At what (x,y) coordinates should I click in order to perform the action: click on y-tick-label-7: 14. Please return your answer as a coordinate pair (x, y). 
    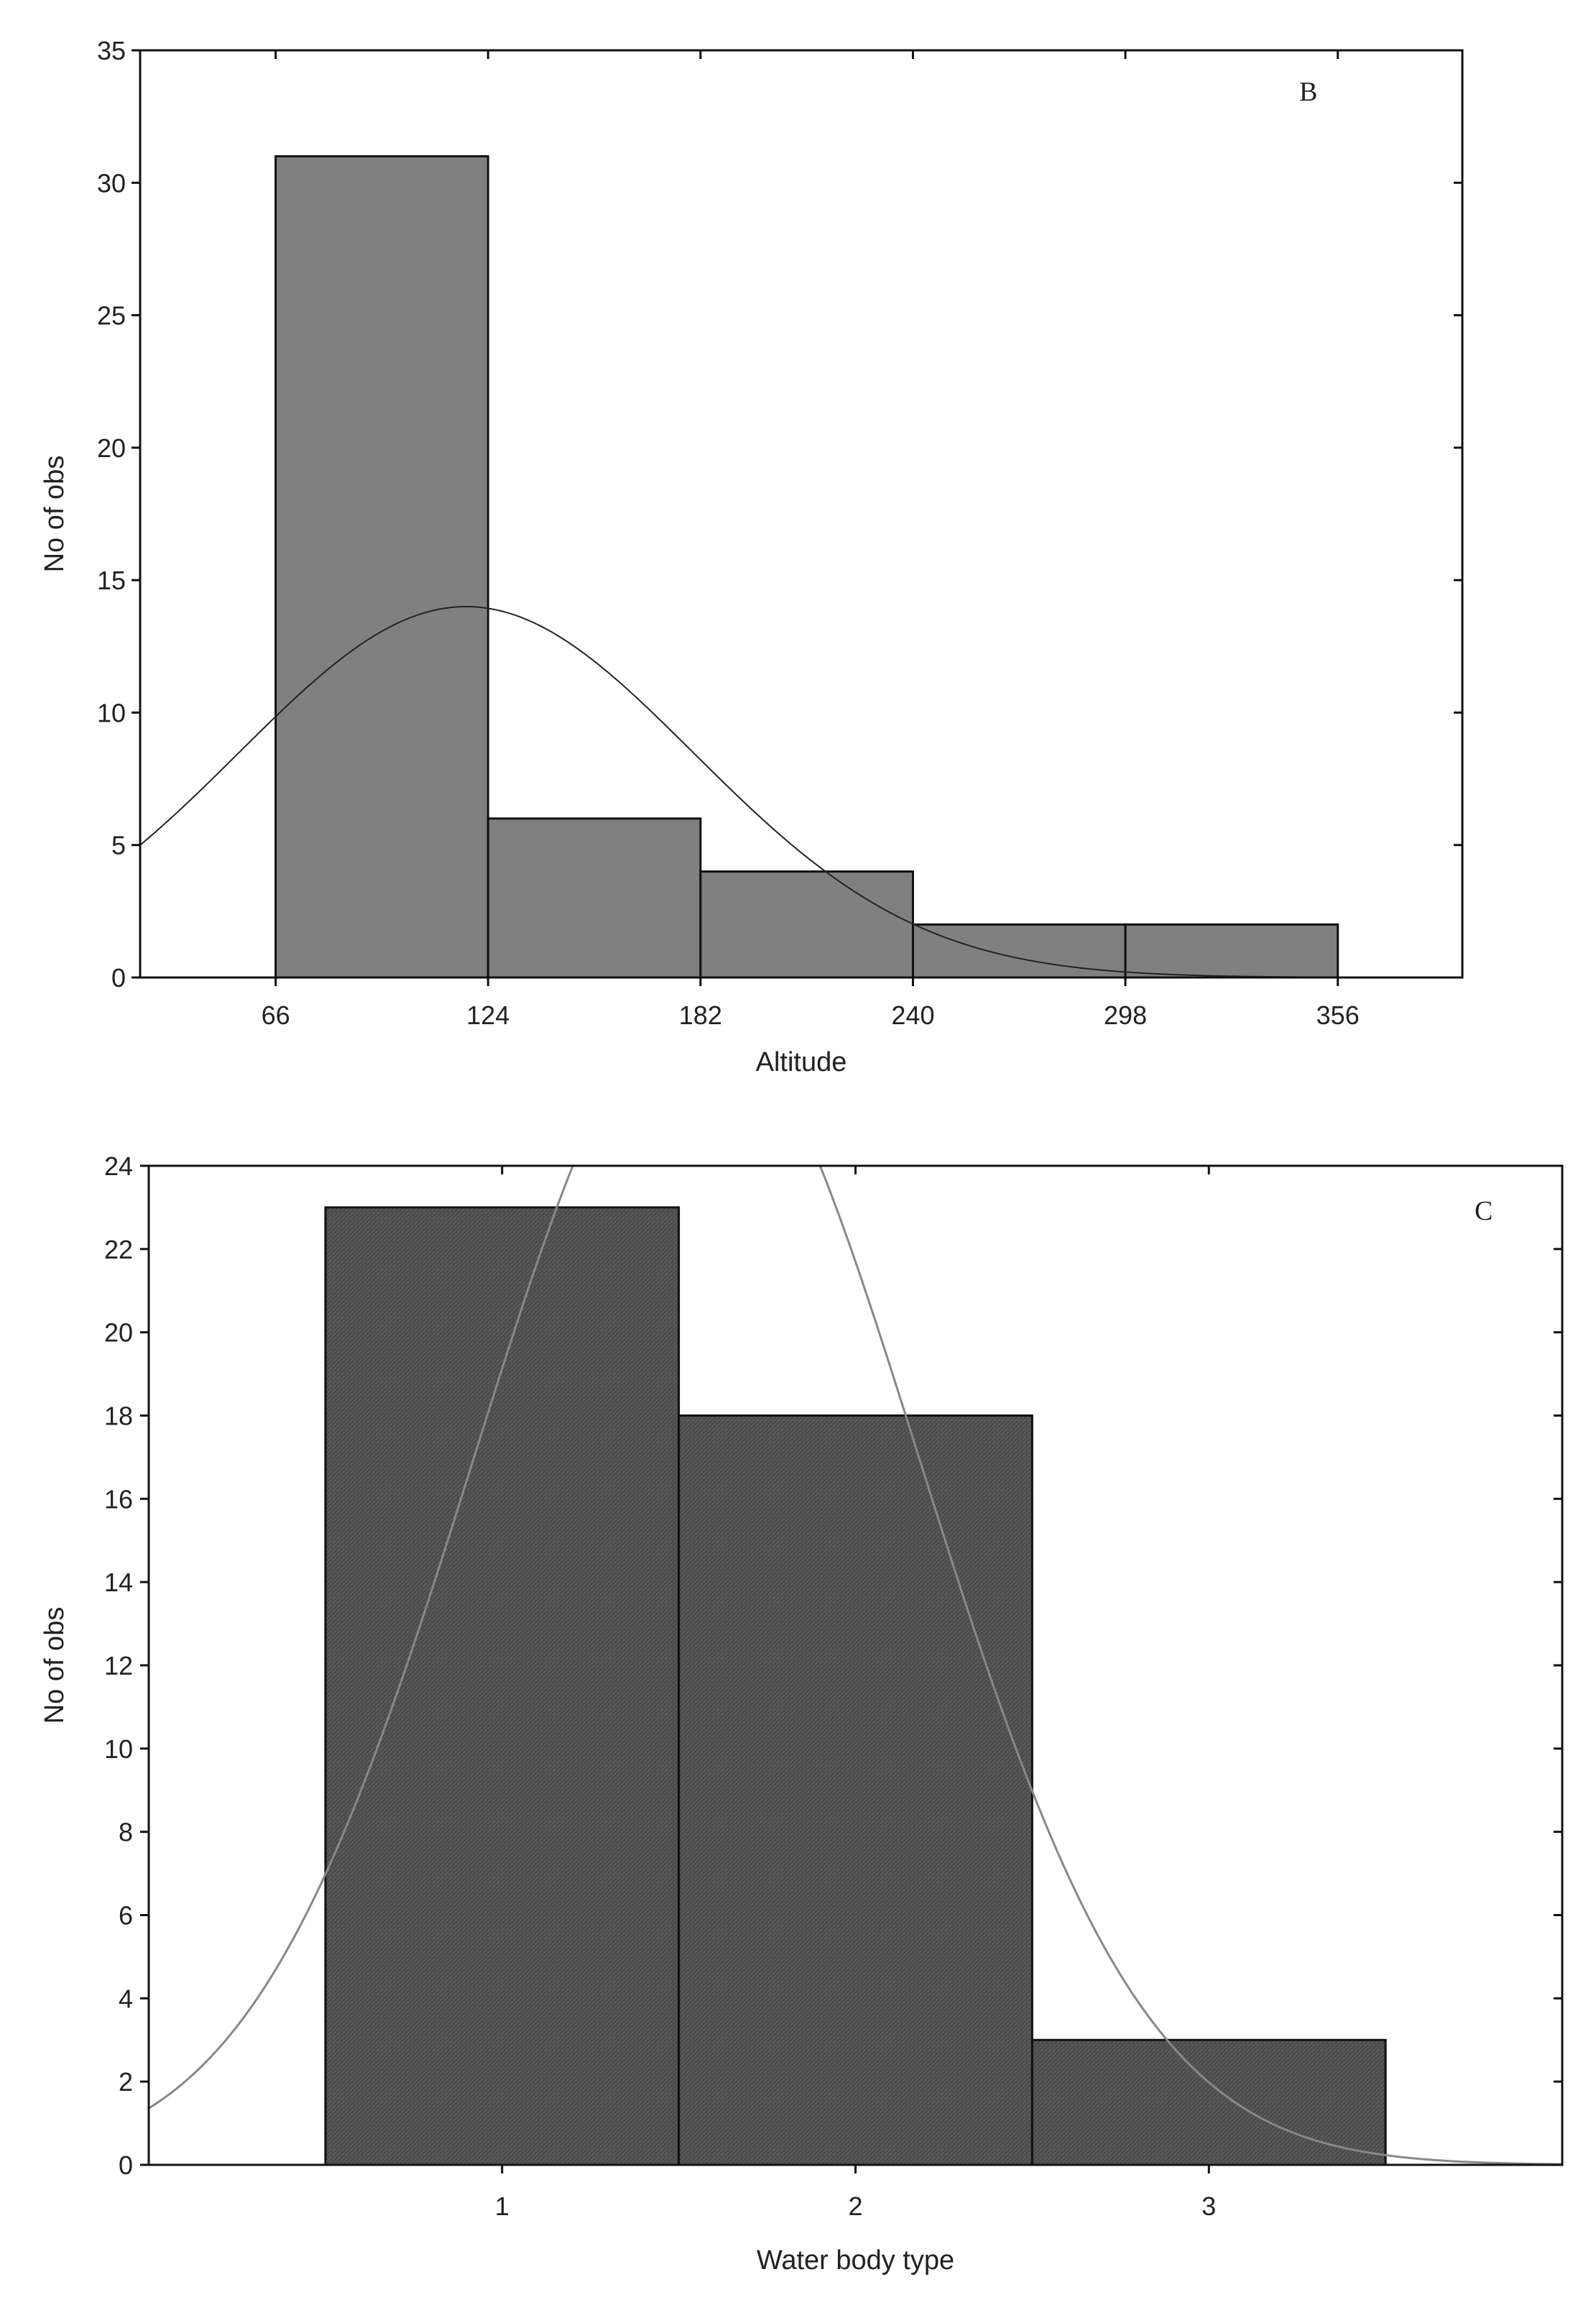
    Looking at the image, I should click on (118, 1583).